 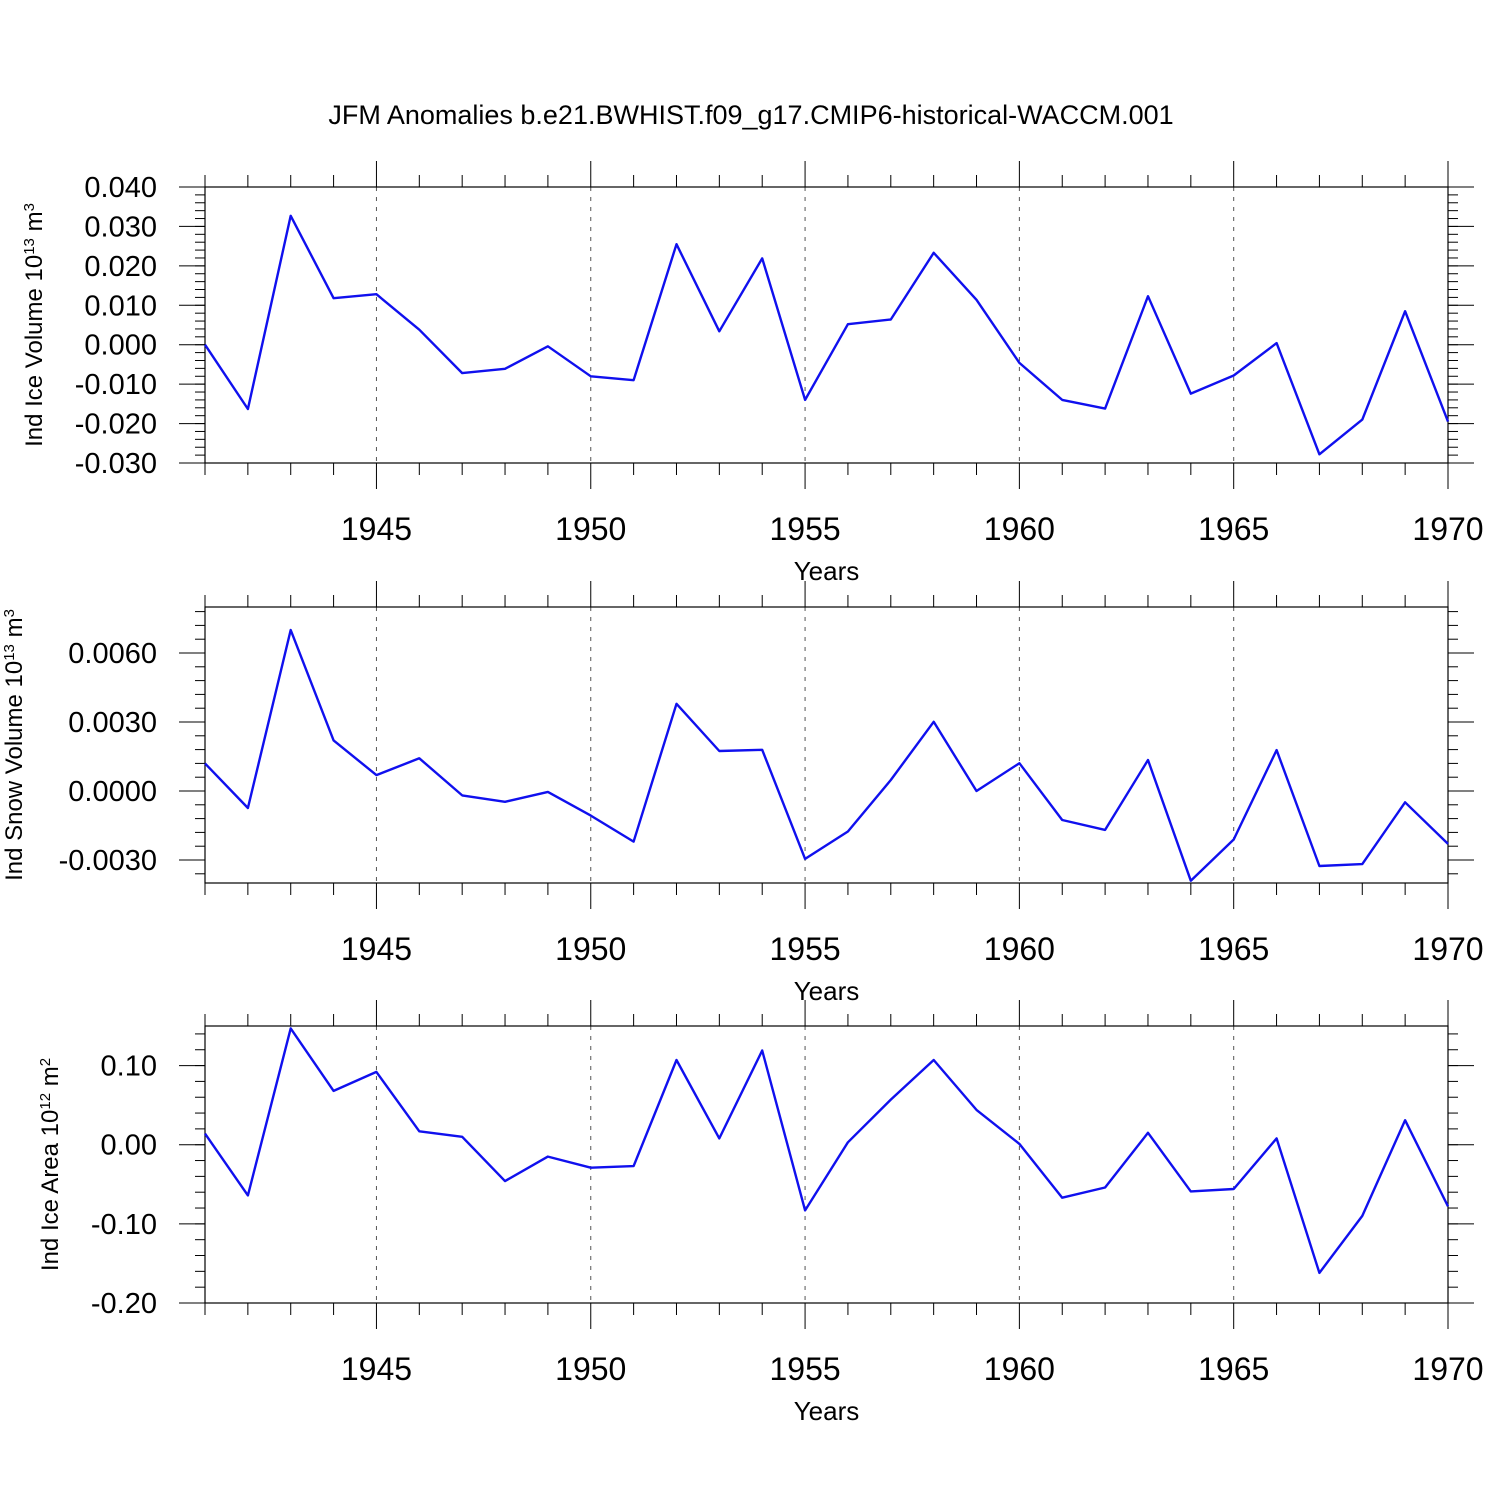 What do you see at coordinates (120, 267) in the screenshot?
I see `y-tick-label: 0.020` at bounding box center [120, 267].